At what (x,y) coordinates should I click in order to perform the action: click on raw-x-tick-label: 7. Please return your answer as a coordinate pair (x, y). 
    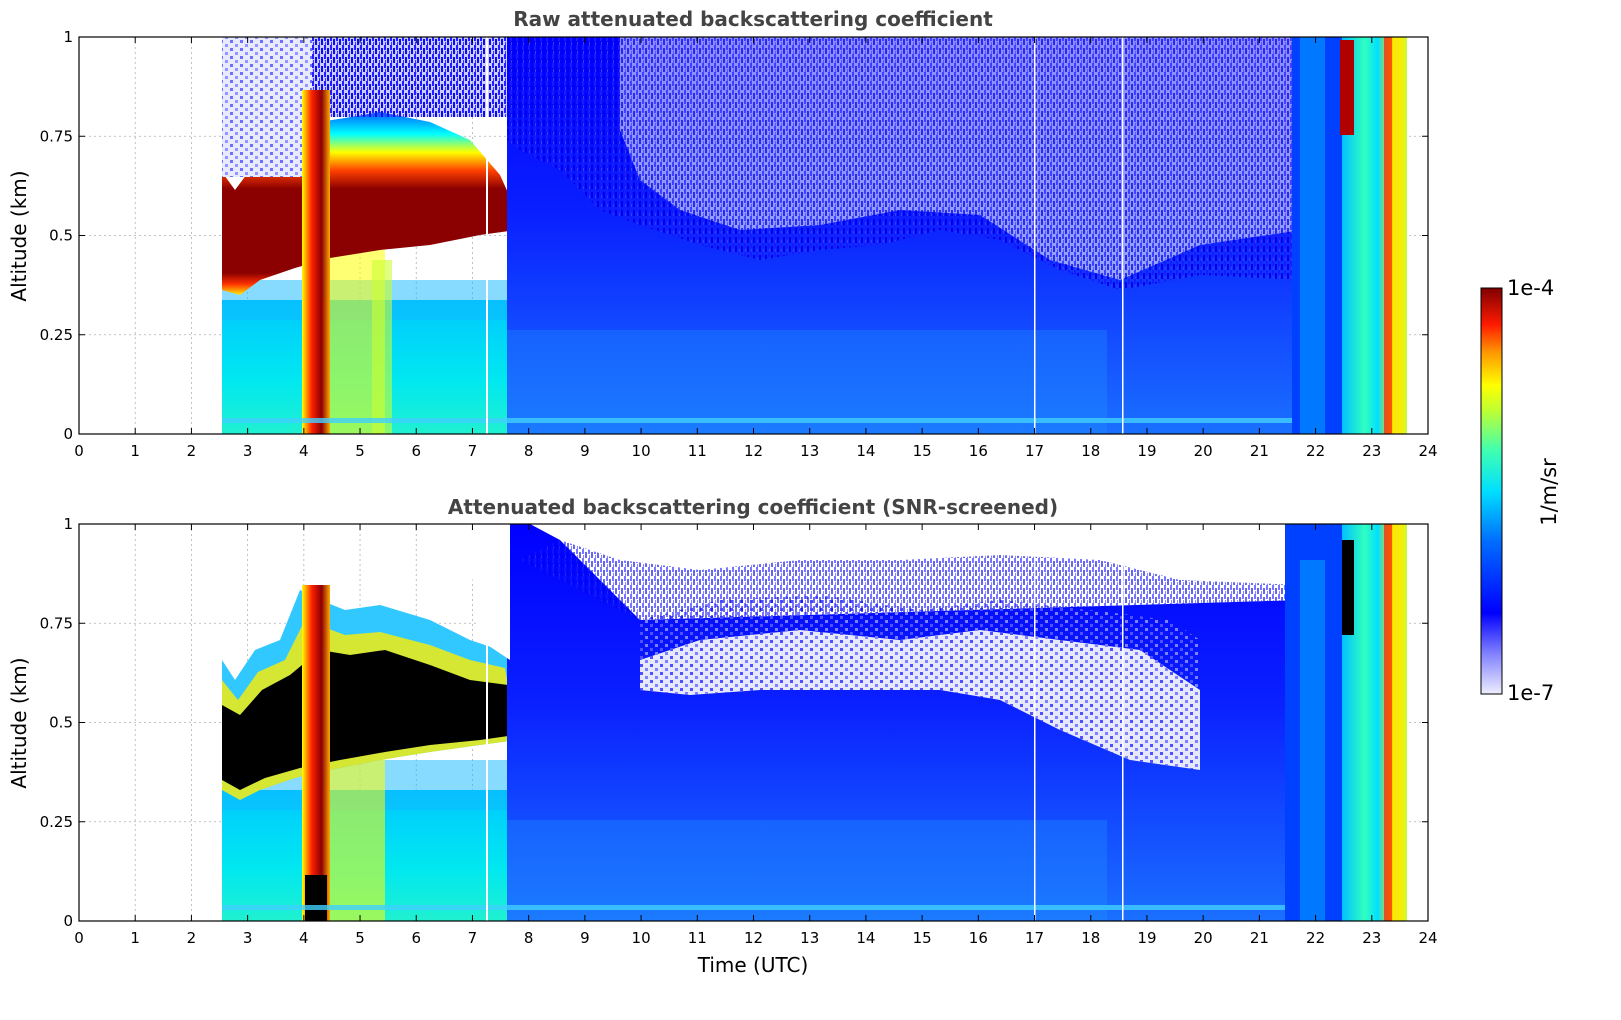
    Looking at the image, I should click on (473, 451).